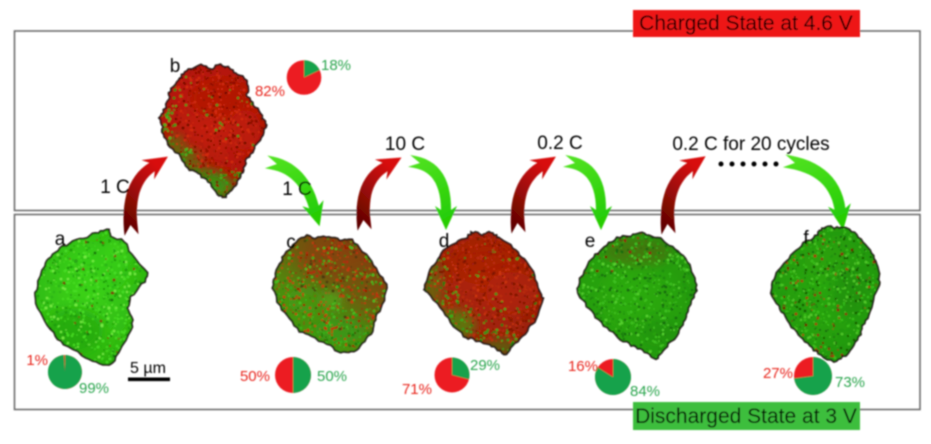 Image resolution: width=931 pixels, height=444 pixels. Describe the element at coordinates (778, 373) in the screenshot. I see `svg-text: 27%` at that location.